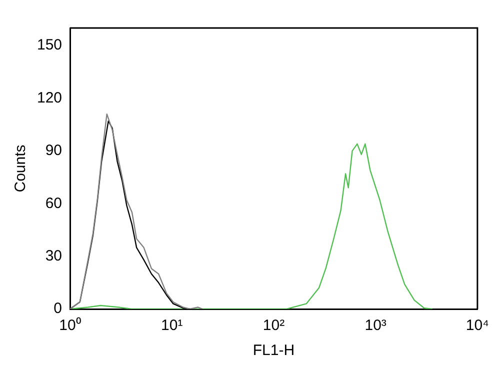  Describe the element at coordinates (21, 168) in the screenshot. I see `y-axis-title: Counts` at that location.